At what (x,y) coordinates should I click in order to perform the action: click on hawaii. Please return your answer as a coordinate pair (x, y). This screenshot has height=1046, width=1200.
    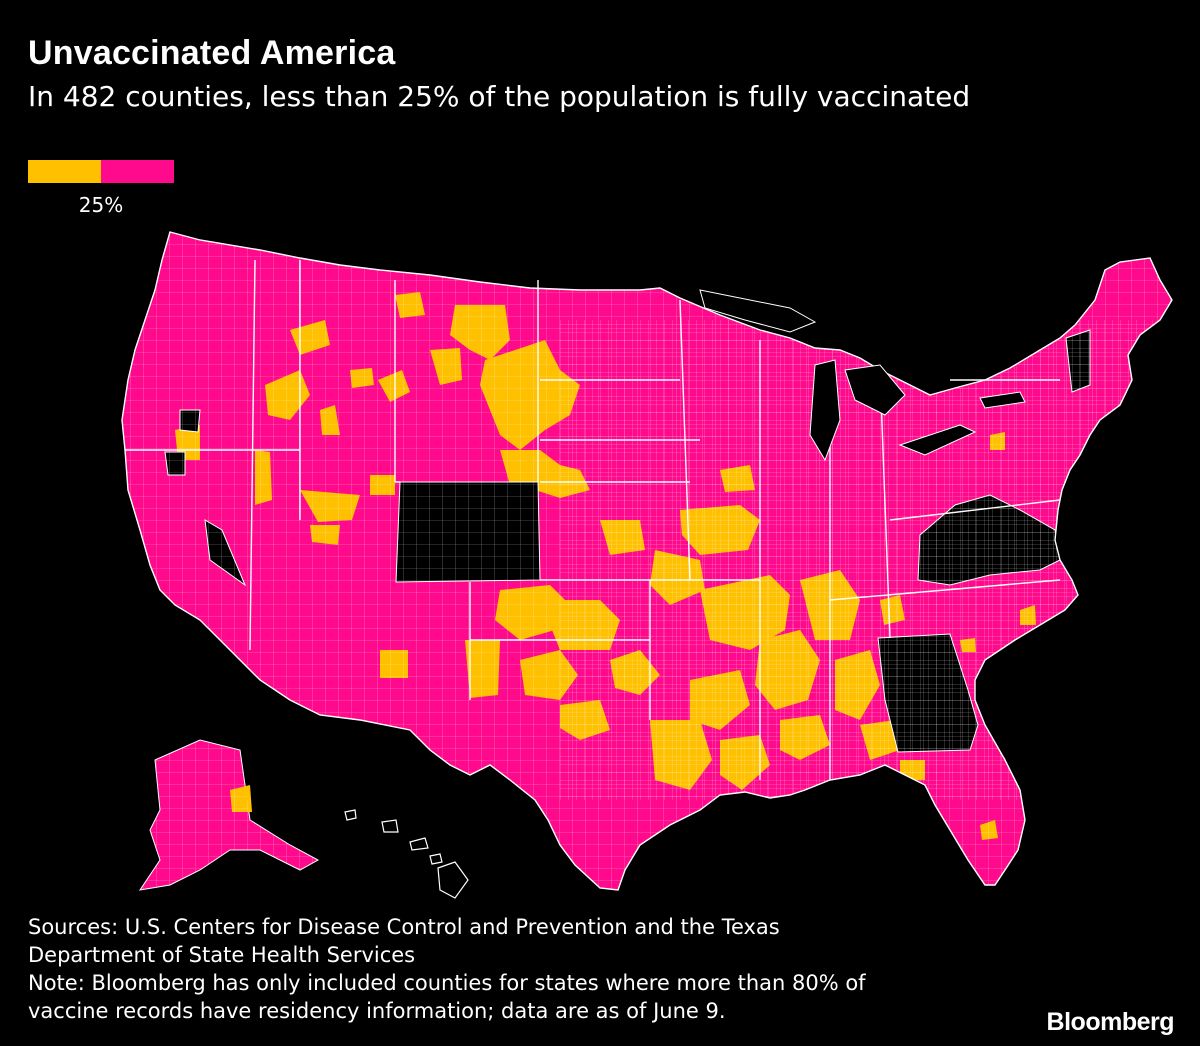
    Looking at the image, I should click on (406, 854).